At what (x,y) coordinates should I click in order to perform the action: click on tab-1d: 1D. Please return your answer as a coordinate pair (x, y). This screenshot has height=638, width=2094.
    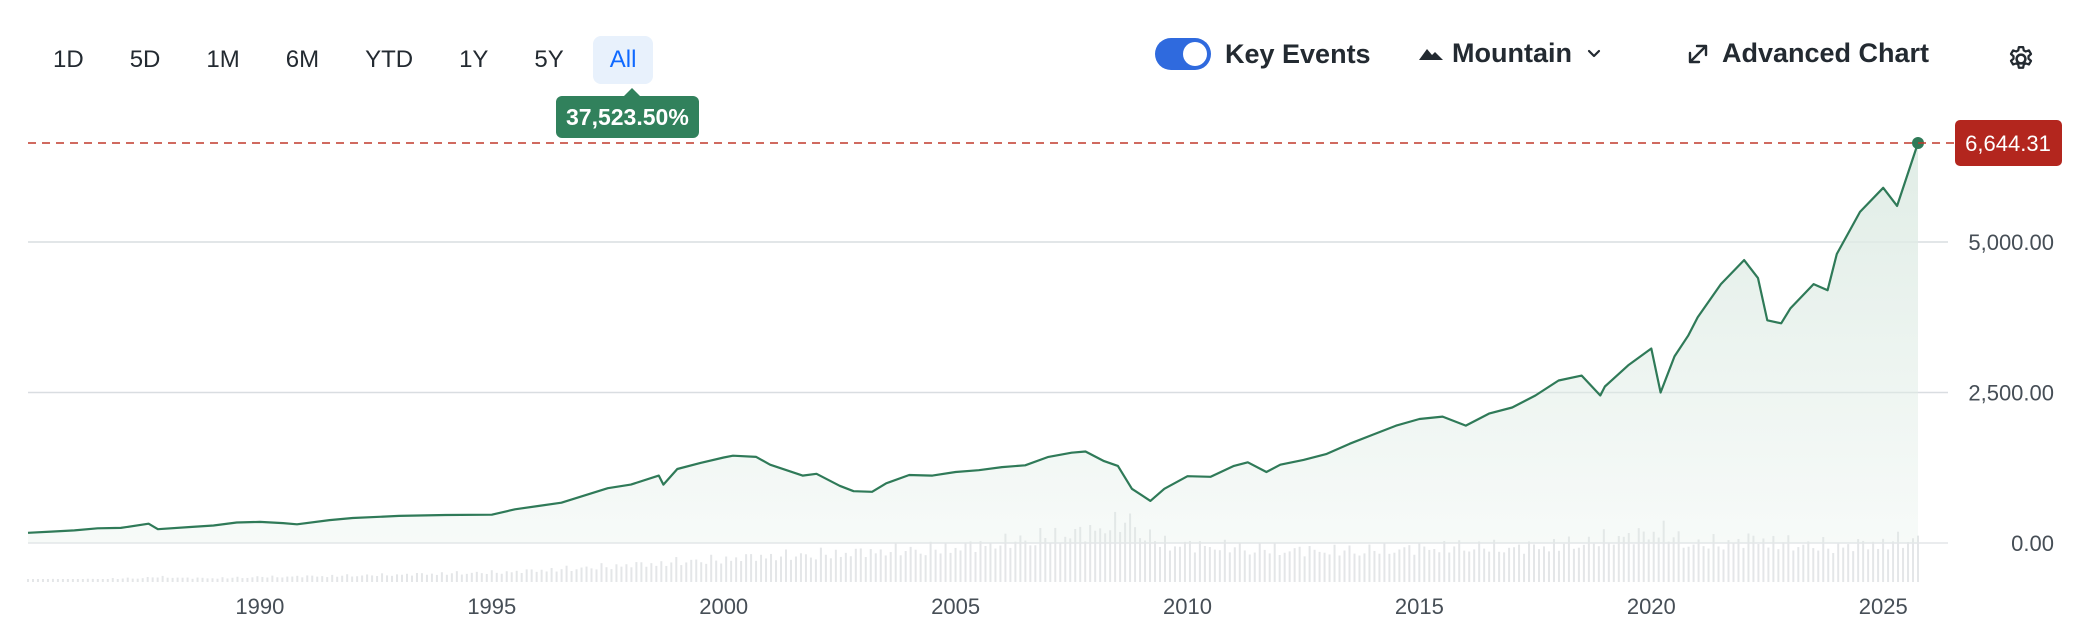
    Looking at the image, I should click on (68, 59).